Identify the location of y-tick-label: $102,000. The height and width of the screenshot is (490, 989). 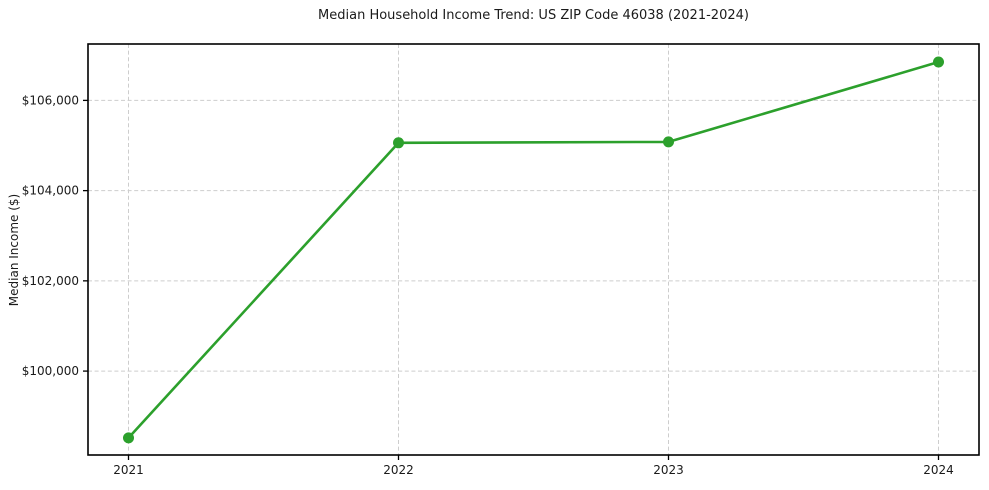
(50, 281).